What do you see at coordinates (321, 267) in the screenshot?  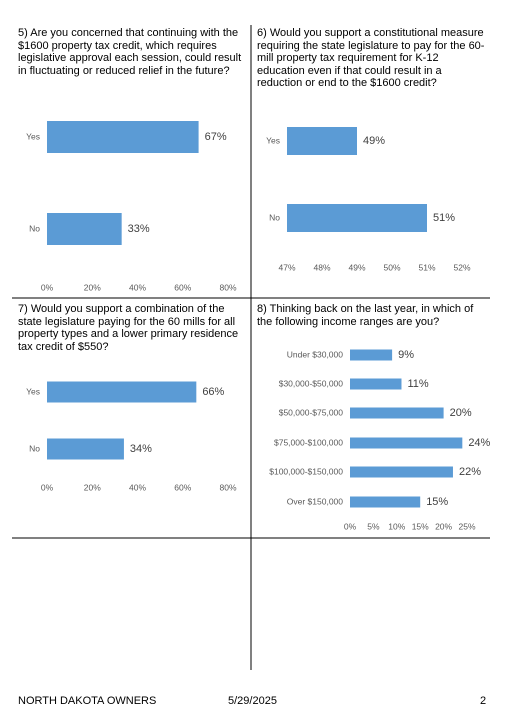 I see `x-tick-label: 48%` at bounding box center [321, 267].